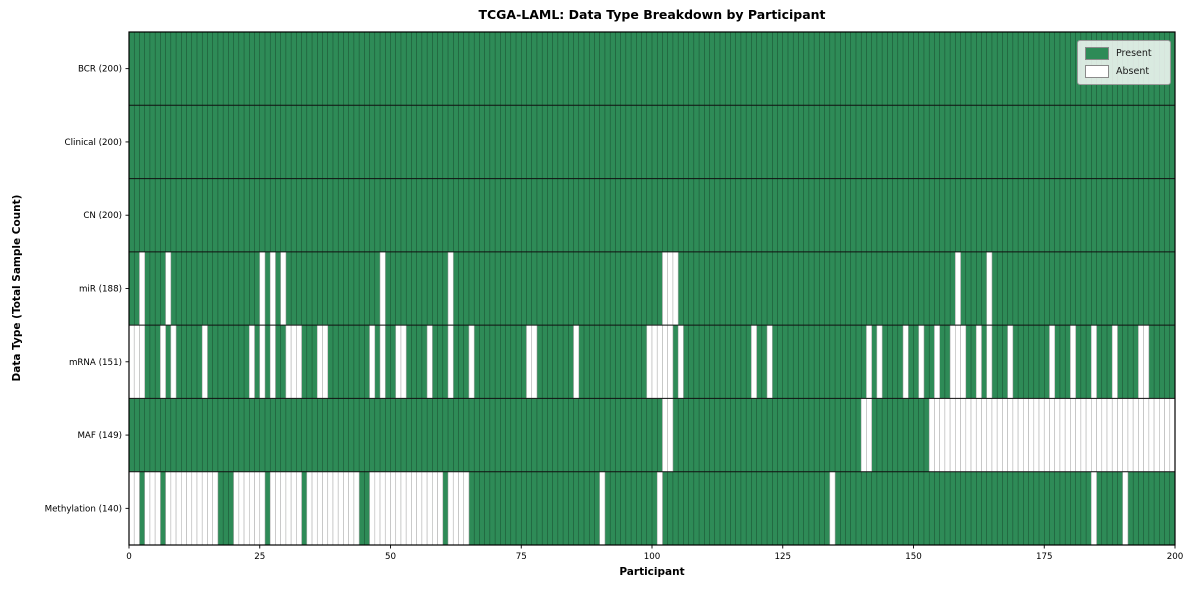 Image resolution: width=1200 pixels, height=600 pixels. I want to click on legend: Present Absent, so click(1124, 62).